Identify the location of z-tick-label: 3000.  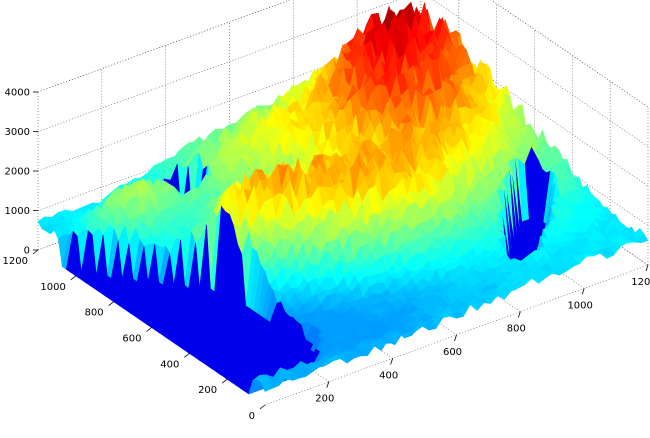
(17, 132).